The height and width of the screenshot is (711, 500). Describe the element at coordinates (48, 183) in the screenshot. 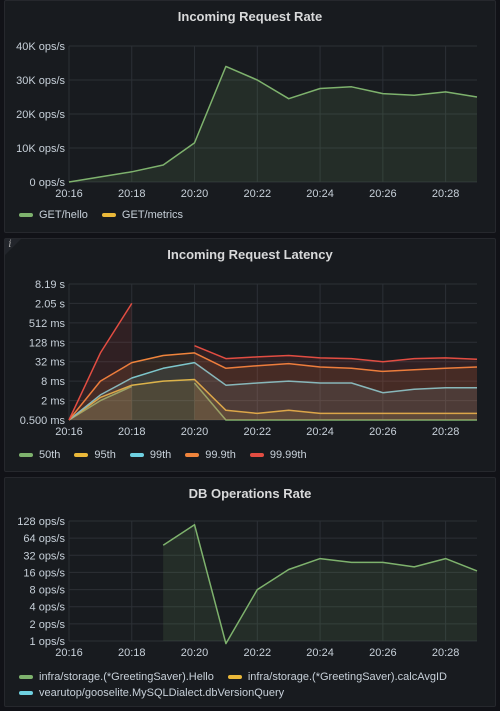

I see `y-tick-label: 0 ops/s` at that location.